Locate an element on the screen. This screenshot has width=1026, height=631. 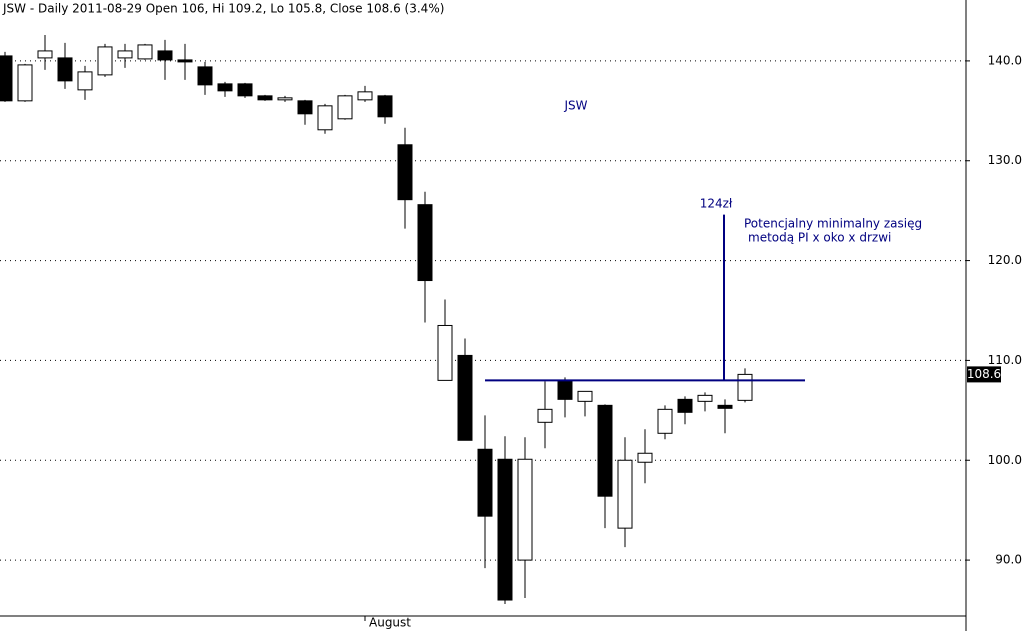
y-tick-label: 110.0 is located at coordinates (1005, 360).